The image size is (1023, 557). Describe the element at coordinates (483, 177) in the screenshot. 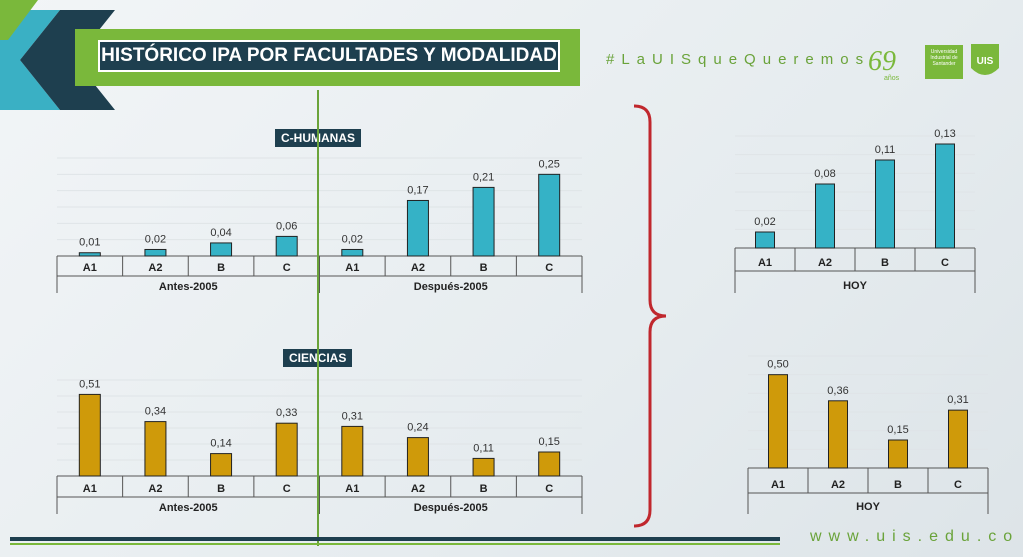

I see `data-label: 0,21` at that location.